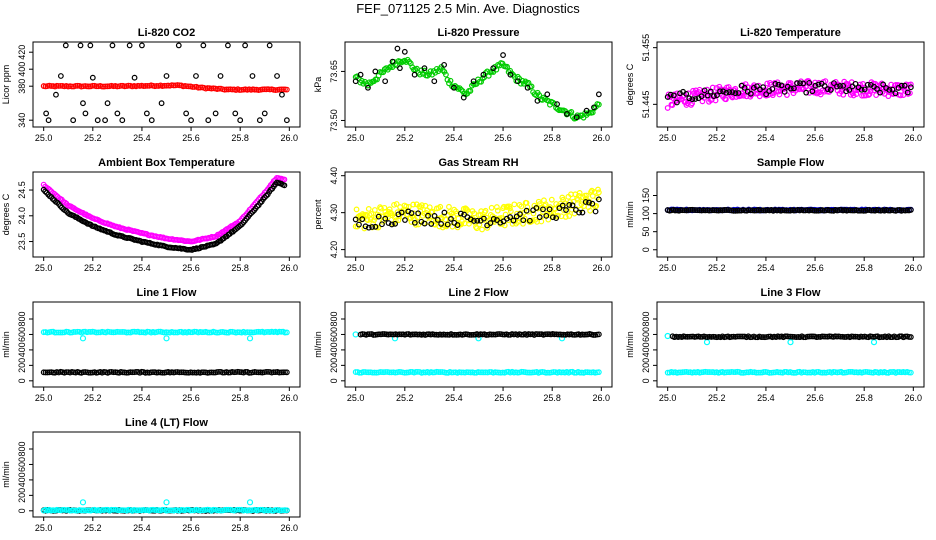  Describe the element at coordinates (290, 528) in the screenshot. I see `line4-xtick-label: 26.0` at that location.